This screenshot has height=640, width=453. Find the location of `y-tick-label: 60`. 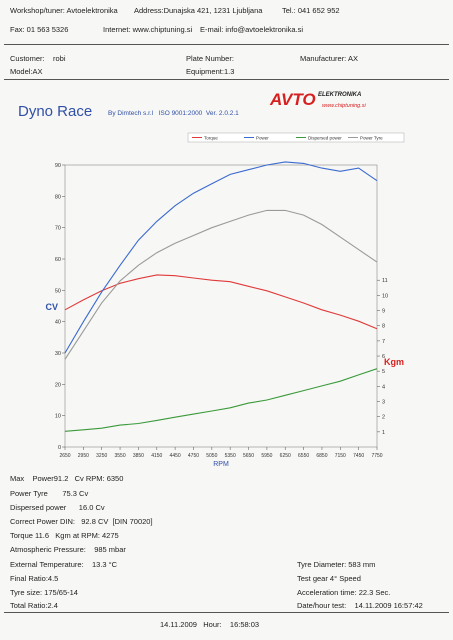

y-tick-label: 60 is located at coordinates (58, 260).